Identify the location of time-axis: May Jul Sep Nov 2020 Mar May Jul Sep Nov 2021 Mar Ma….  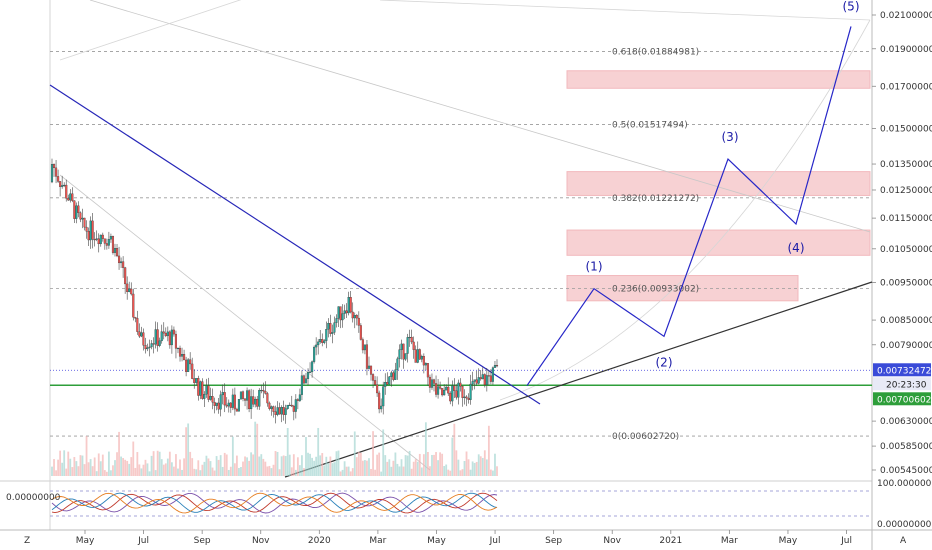
(464, 538).